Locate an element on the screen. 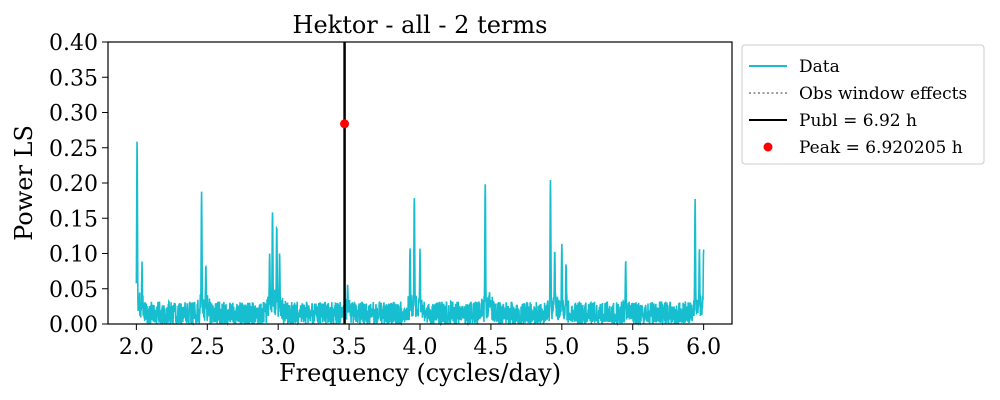 Image resolution: width=1000 pixels, height=400 pixels. x-tick-label: 3.0 is located at coordinates (278, 347).